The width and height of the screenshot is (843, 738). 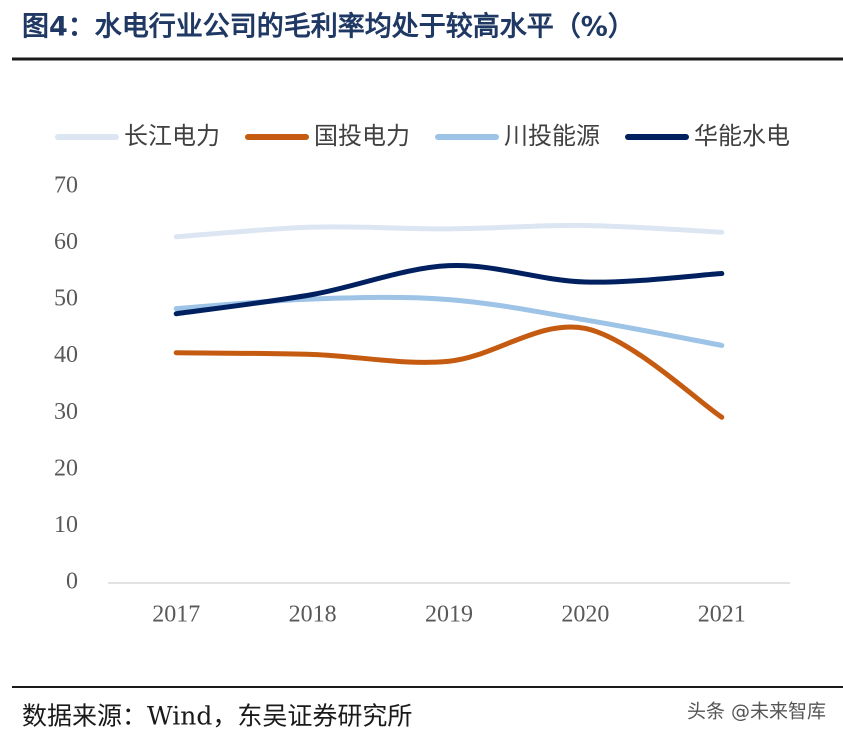 What do you see at coordinates (362, 136) in the screenshot?
I see `legend-label: 国投电力` at bounding box center [362, 136].